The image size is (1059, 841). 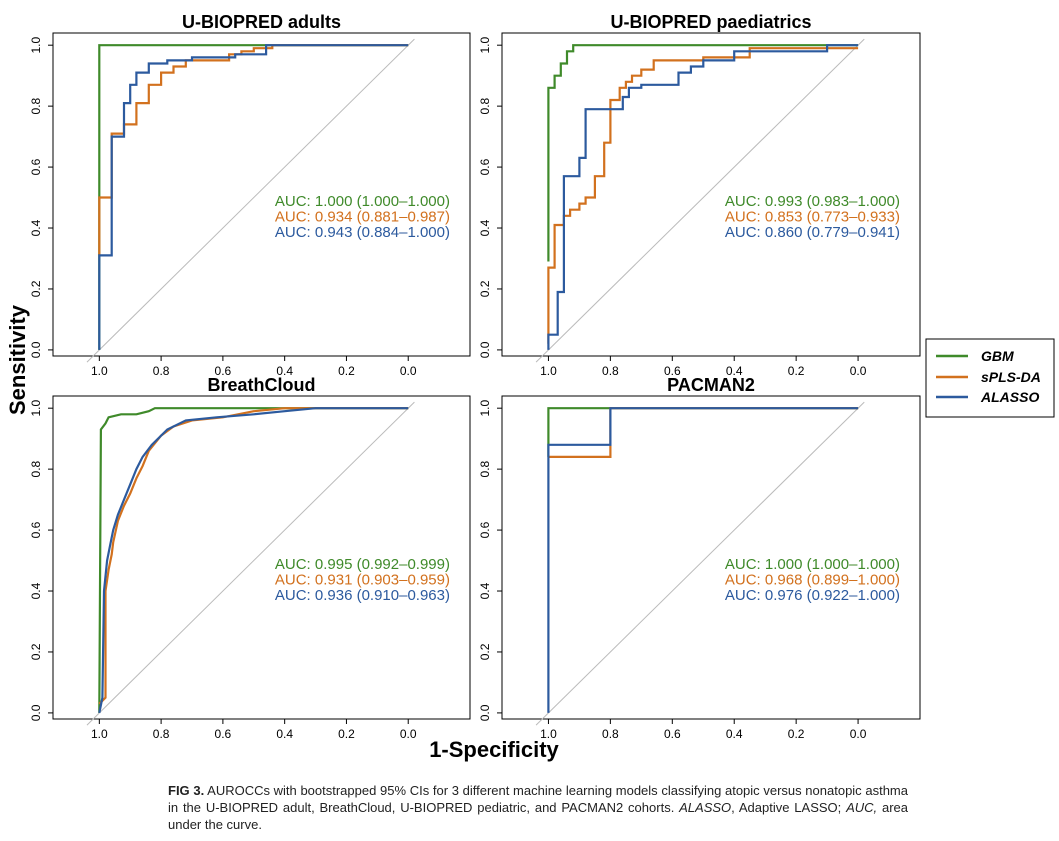 What do you see at coordinates (548, 371) in the screenshot?
I see `panel-u-biopred-paediatrics-x-tick-label: 1.0` at bounding box center [548, 371].